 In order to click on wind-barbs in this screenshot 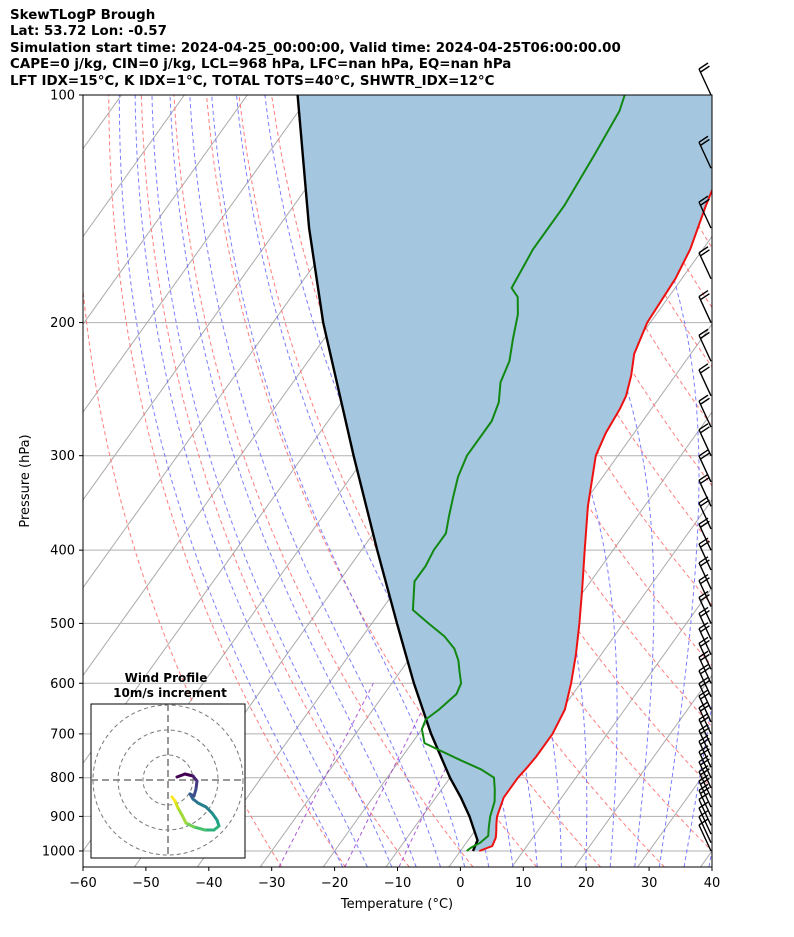, I will do `click(705, 457)`.